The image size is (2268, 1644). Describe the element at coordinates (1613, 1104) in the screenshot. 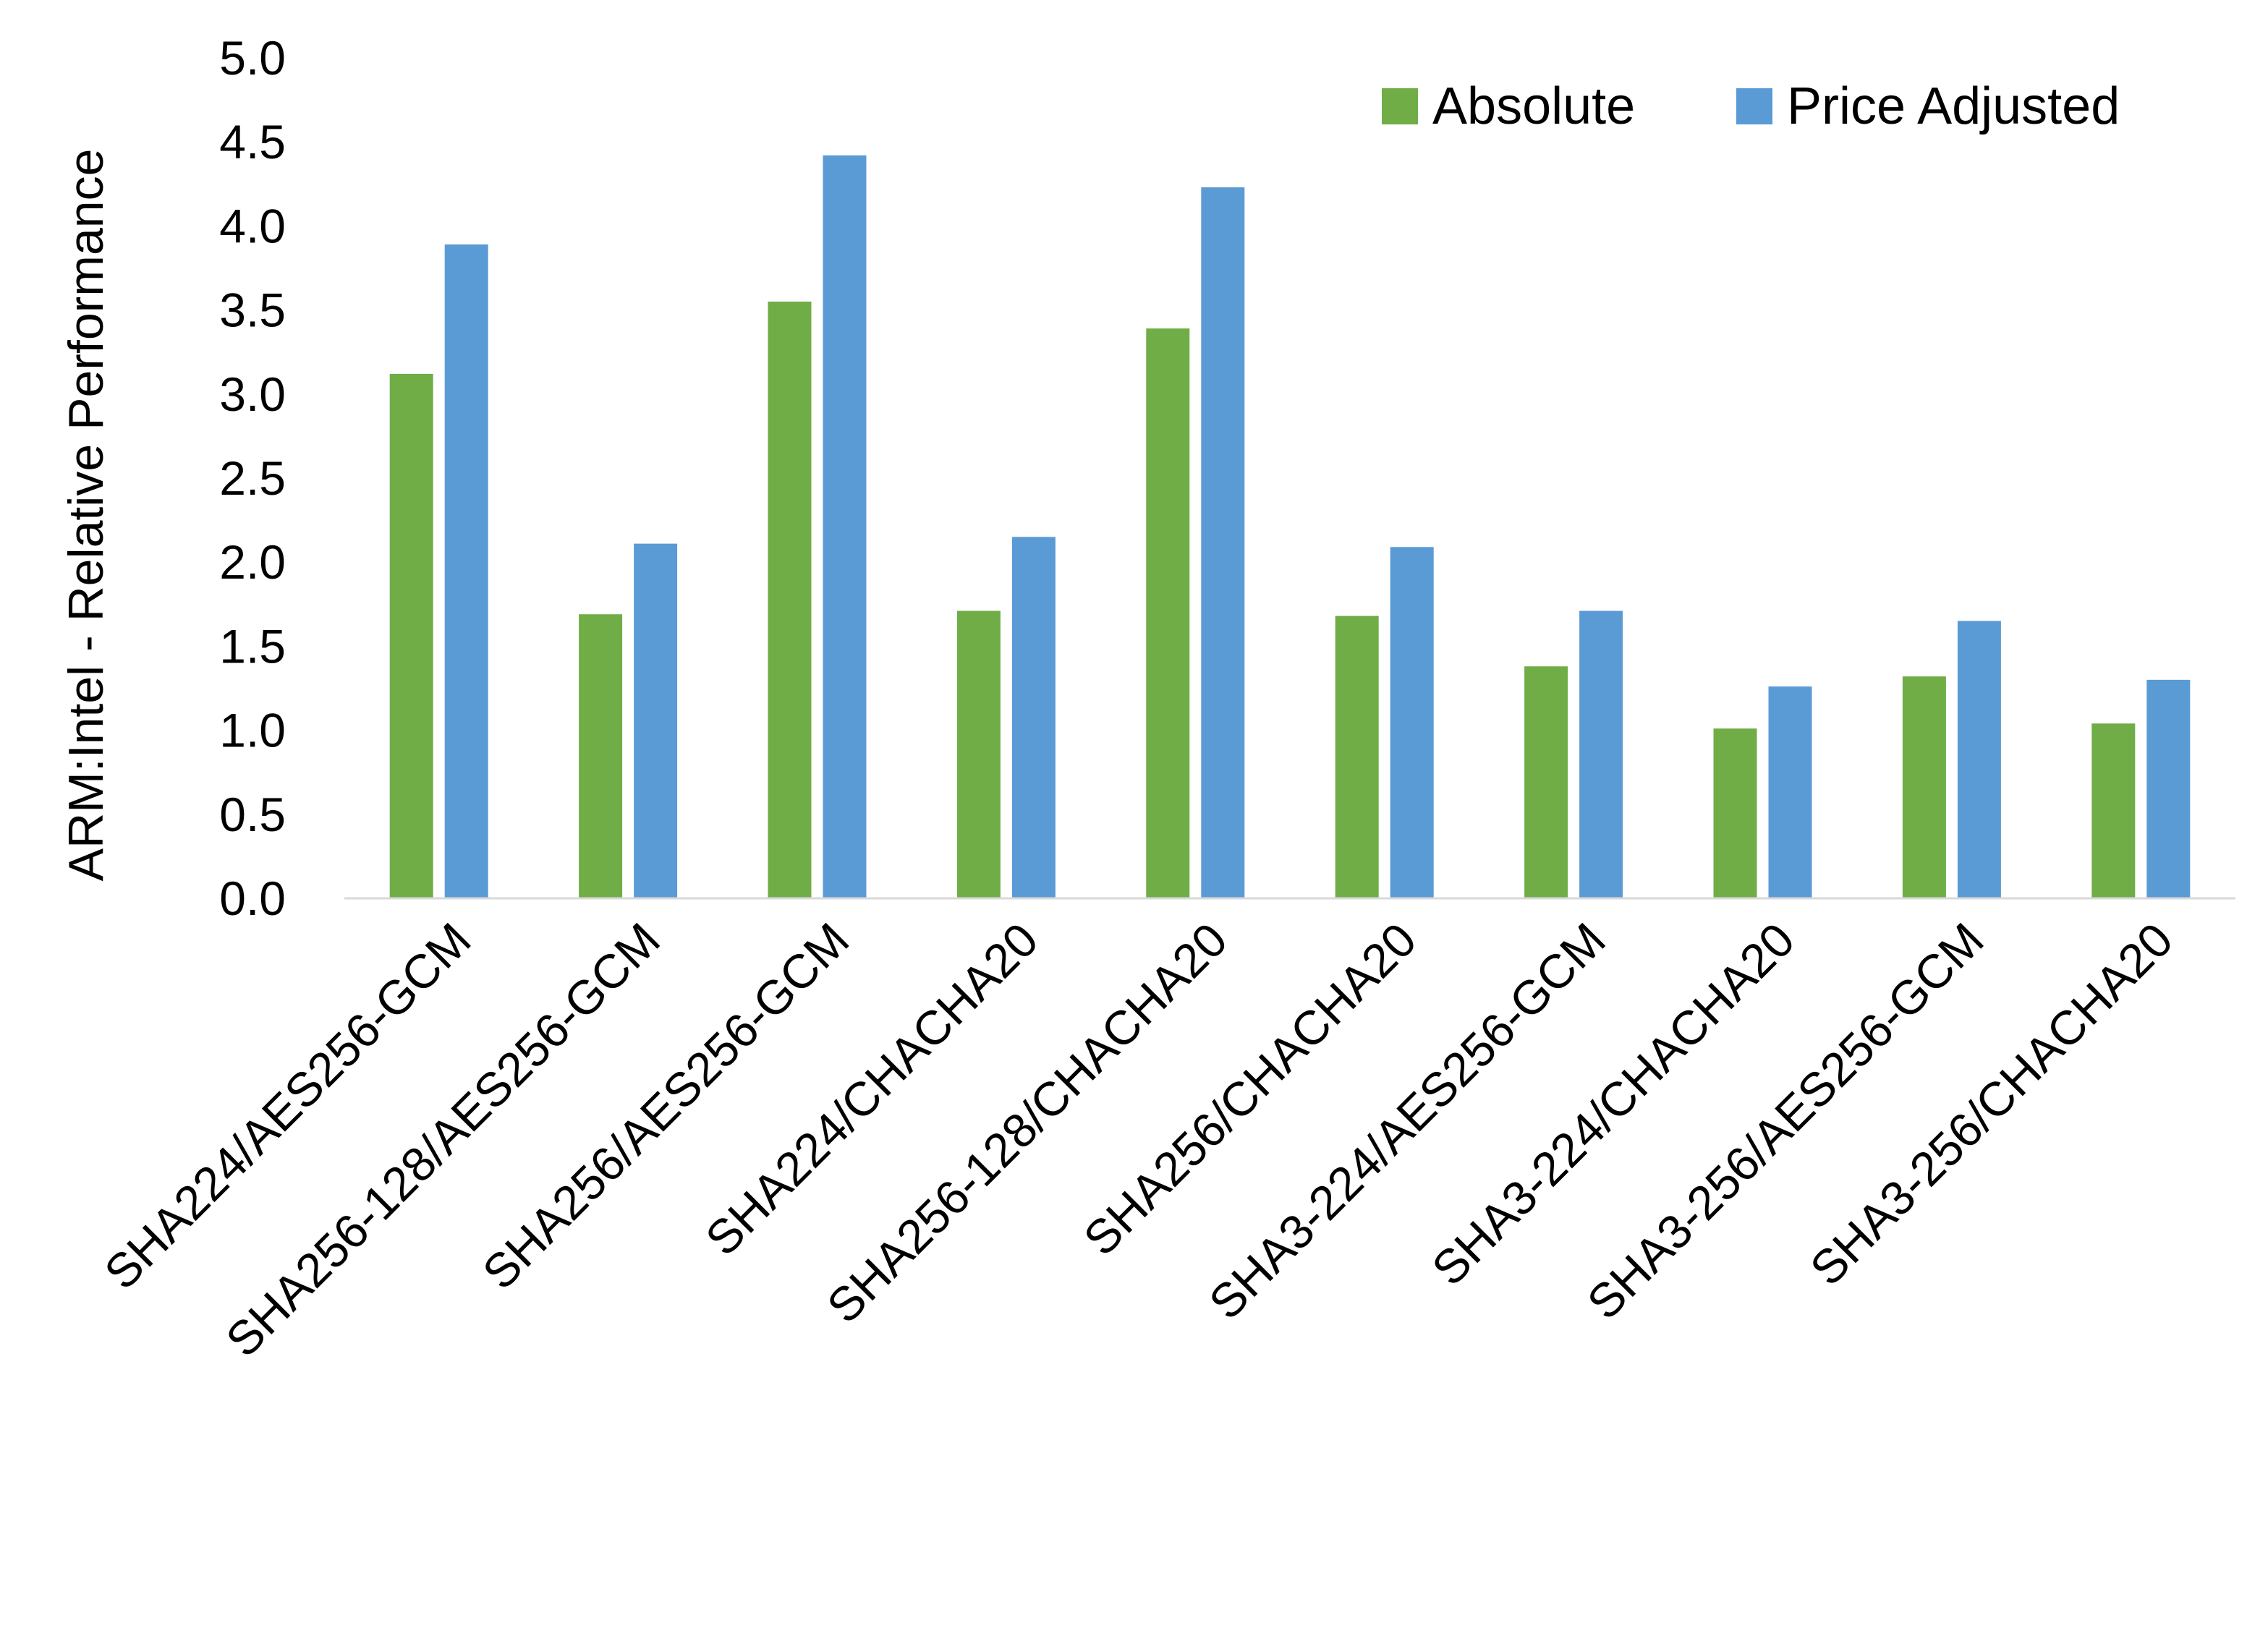

I see `x-category-label: SHA3-224/CHACHA20` at that location.